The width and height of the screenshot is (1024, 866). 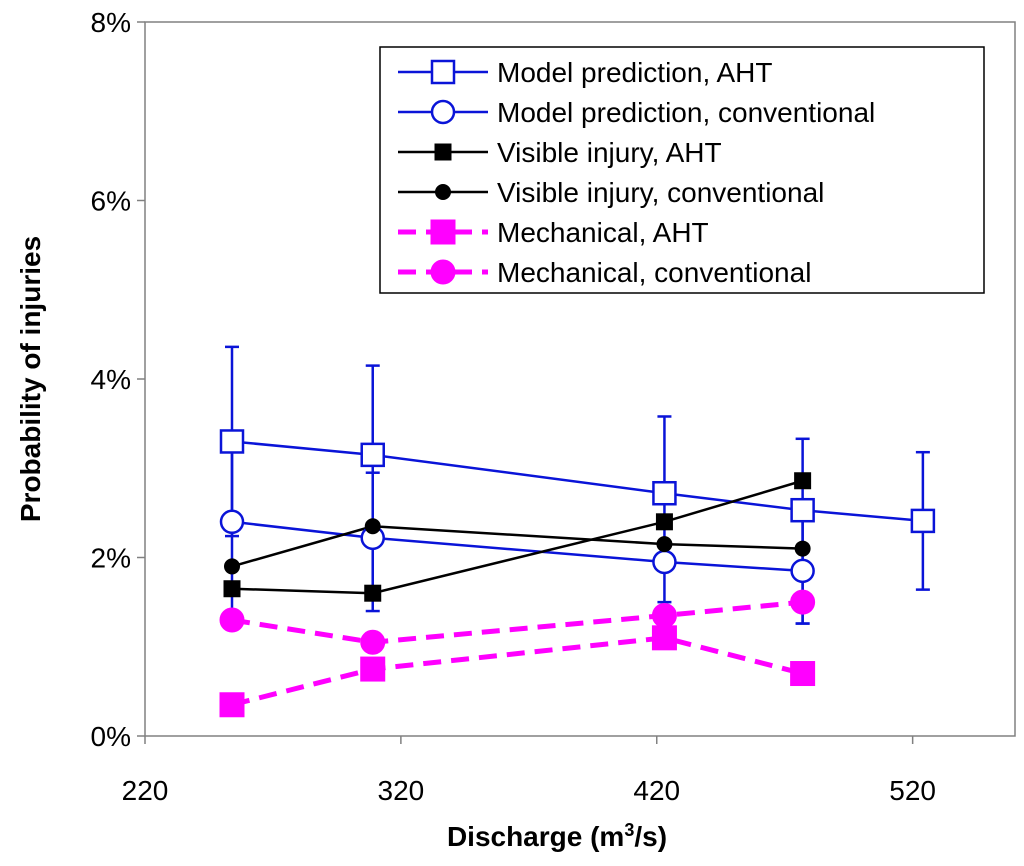 What do you see at coordinates (111, 379) in the screenshot?
I see `y-tick-label: 4%` at bounding box center [111, 379].